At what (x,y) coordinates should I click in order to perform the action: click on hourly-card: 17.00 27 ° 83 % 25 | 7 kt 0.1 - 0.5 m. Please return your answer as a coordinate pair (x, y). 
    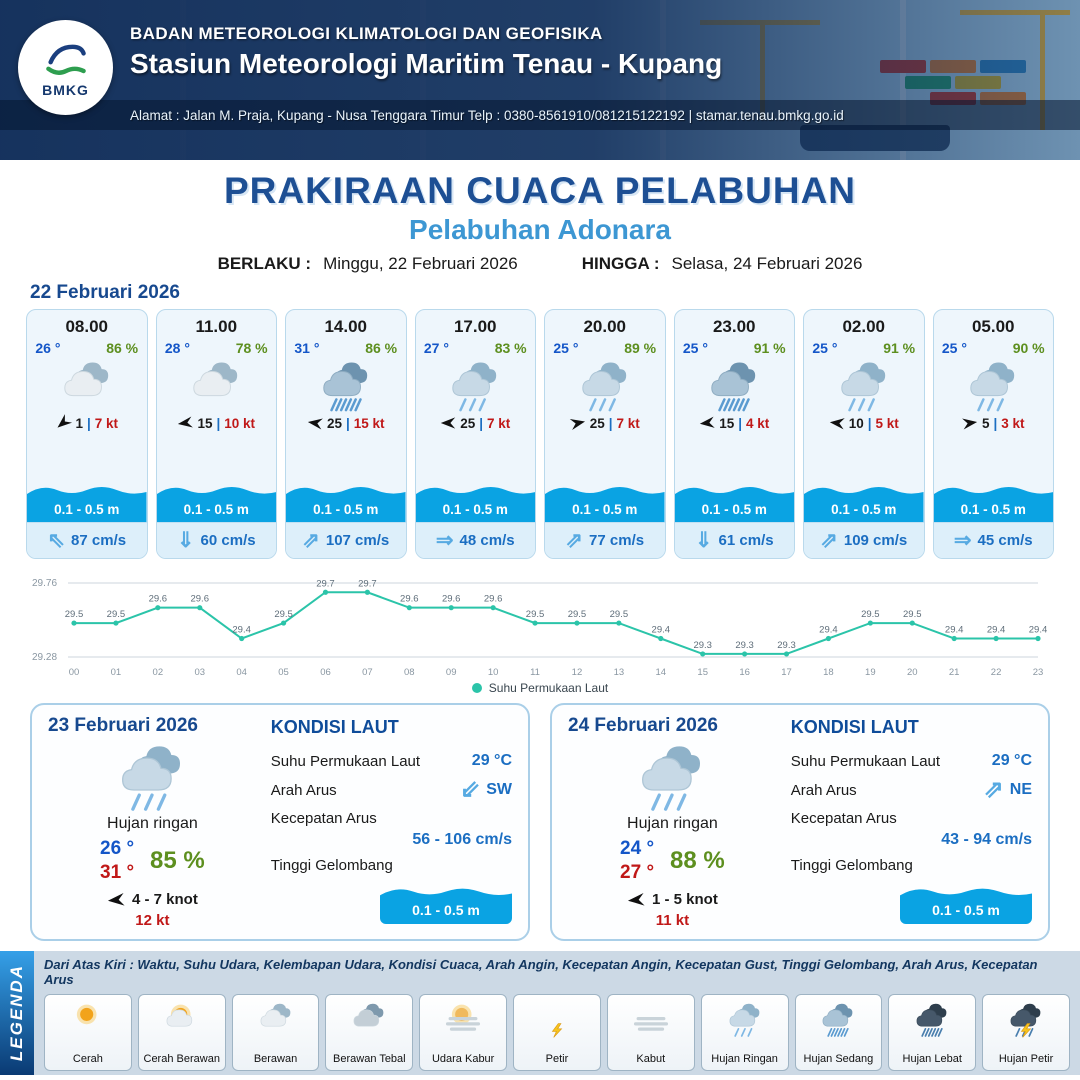
    Looking at the image, I should click on (475, 434).